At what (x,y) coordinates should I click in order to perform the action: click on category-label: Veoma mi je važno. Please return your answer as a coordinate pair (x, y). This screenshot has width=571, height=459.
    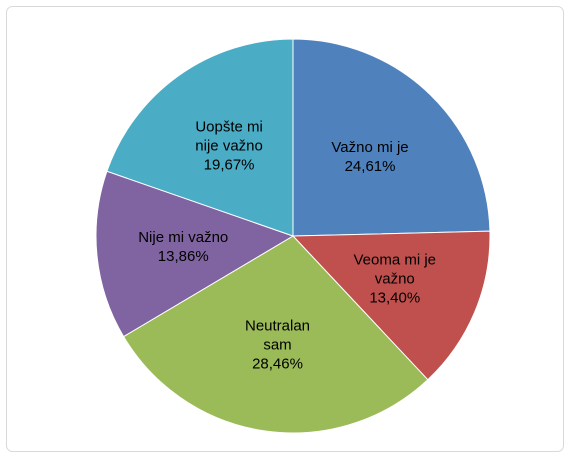
    Looking at the image, I should click on (395, 269).